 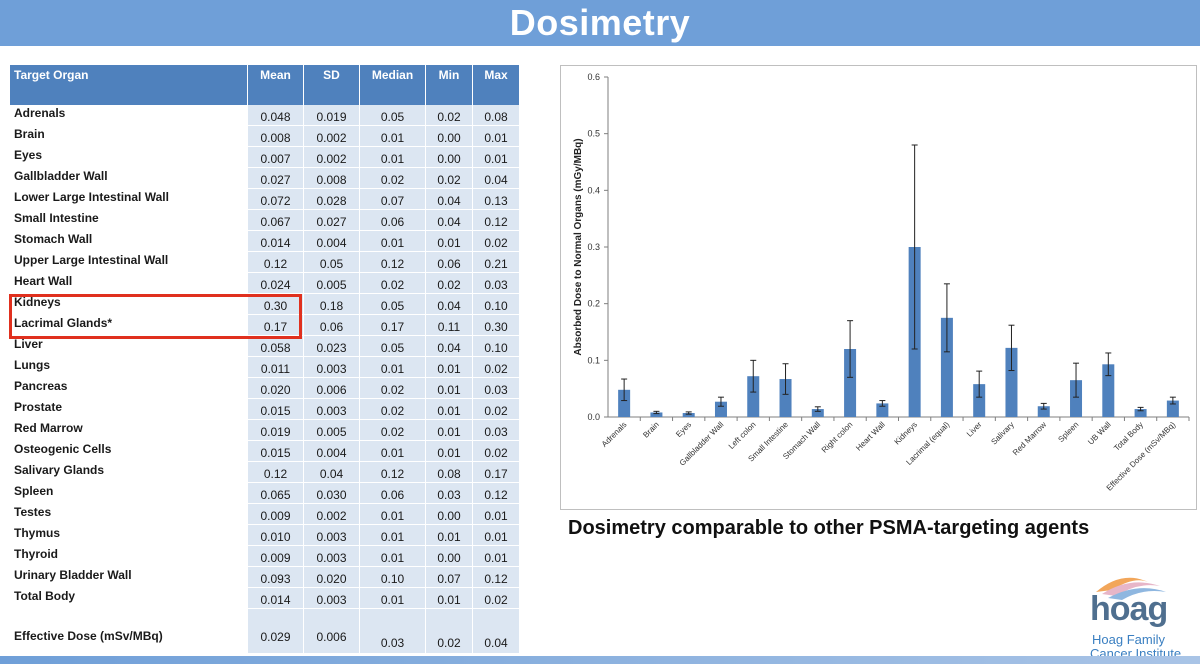 What do you see at coordinates (449, 220) in the screenshot?
I see `min-cell: 0.04` at bounding box center [449, 220].